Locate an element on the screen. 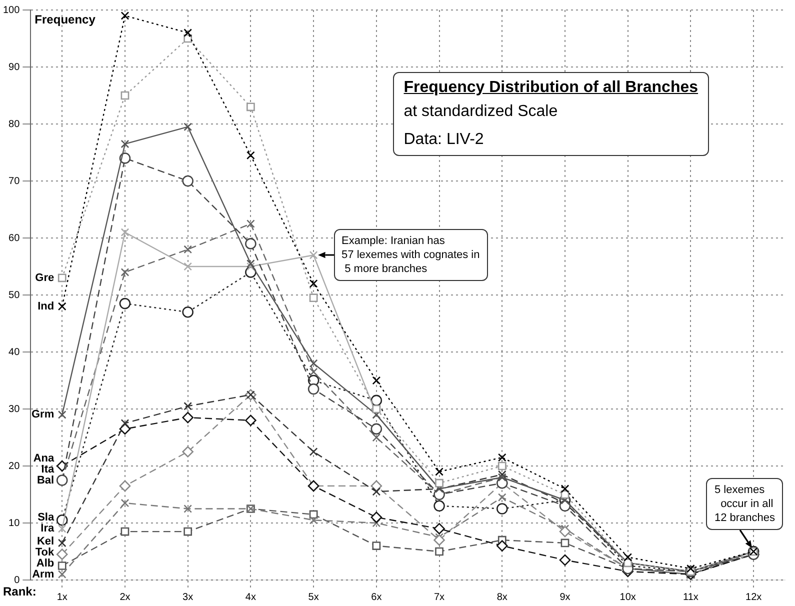 This screenshot has width=795, height=606. annotation: 5 lexemes occur in all 12 branches is located at coordinates (744, 504).